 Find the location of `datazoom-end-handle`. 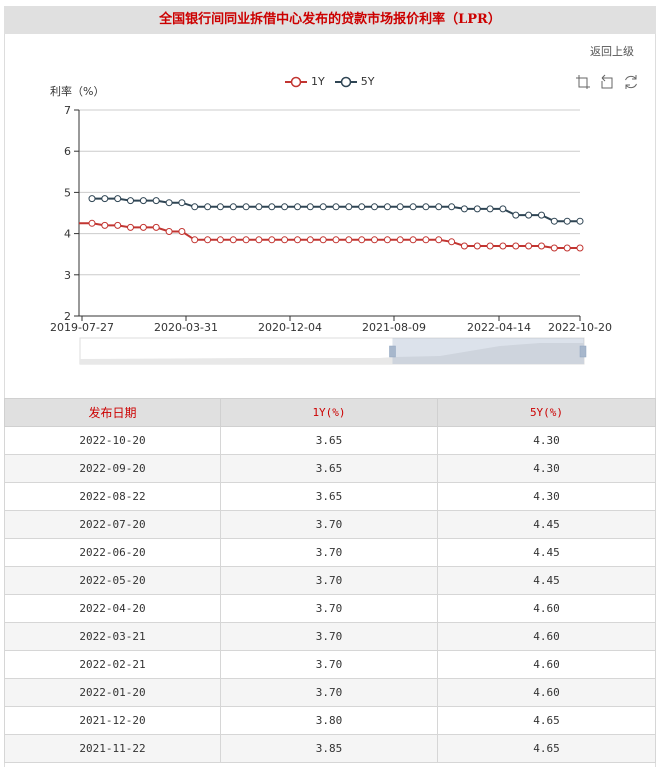

datazoom-end-handle is located at coordinates (583, 351).